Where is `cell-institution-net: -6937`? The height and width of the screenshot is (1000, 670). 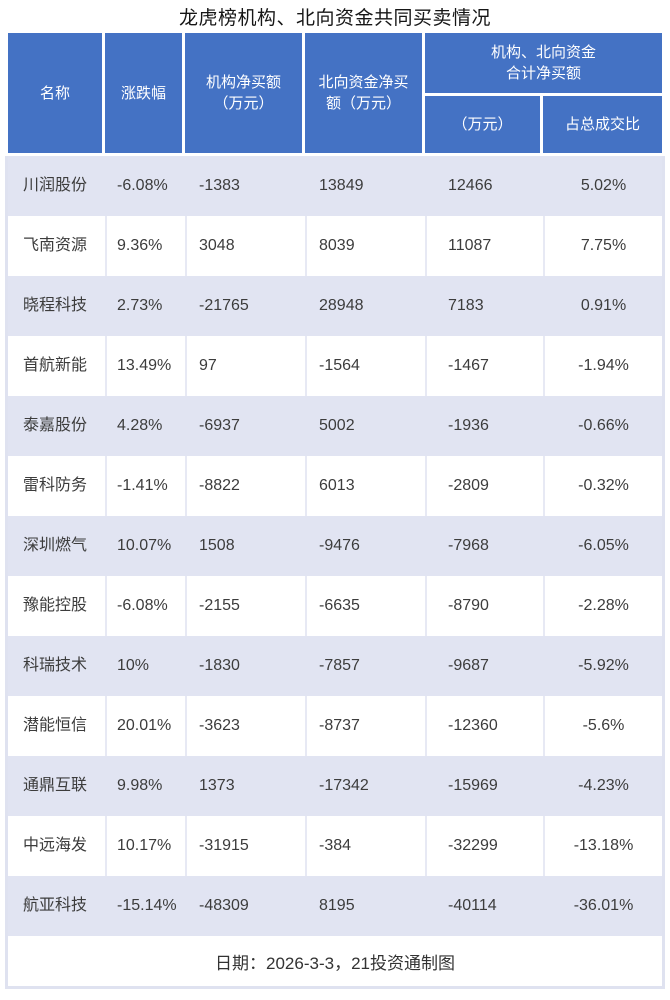 cell-institution-net: -6937 is located at coordinates (219, 425).